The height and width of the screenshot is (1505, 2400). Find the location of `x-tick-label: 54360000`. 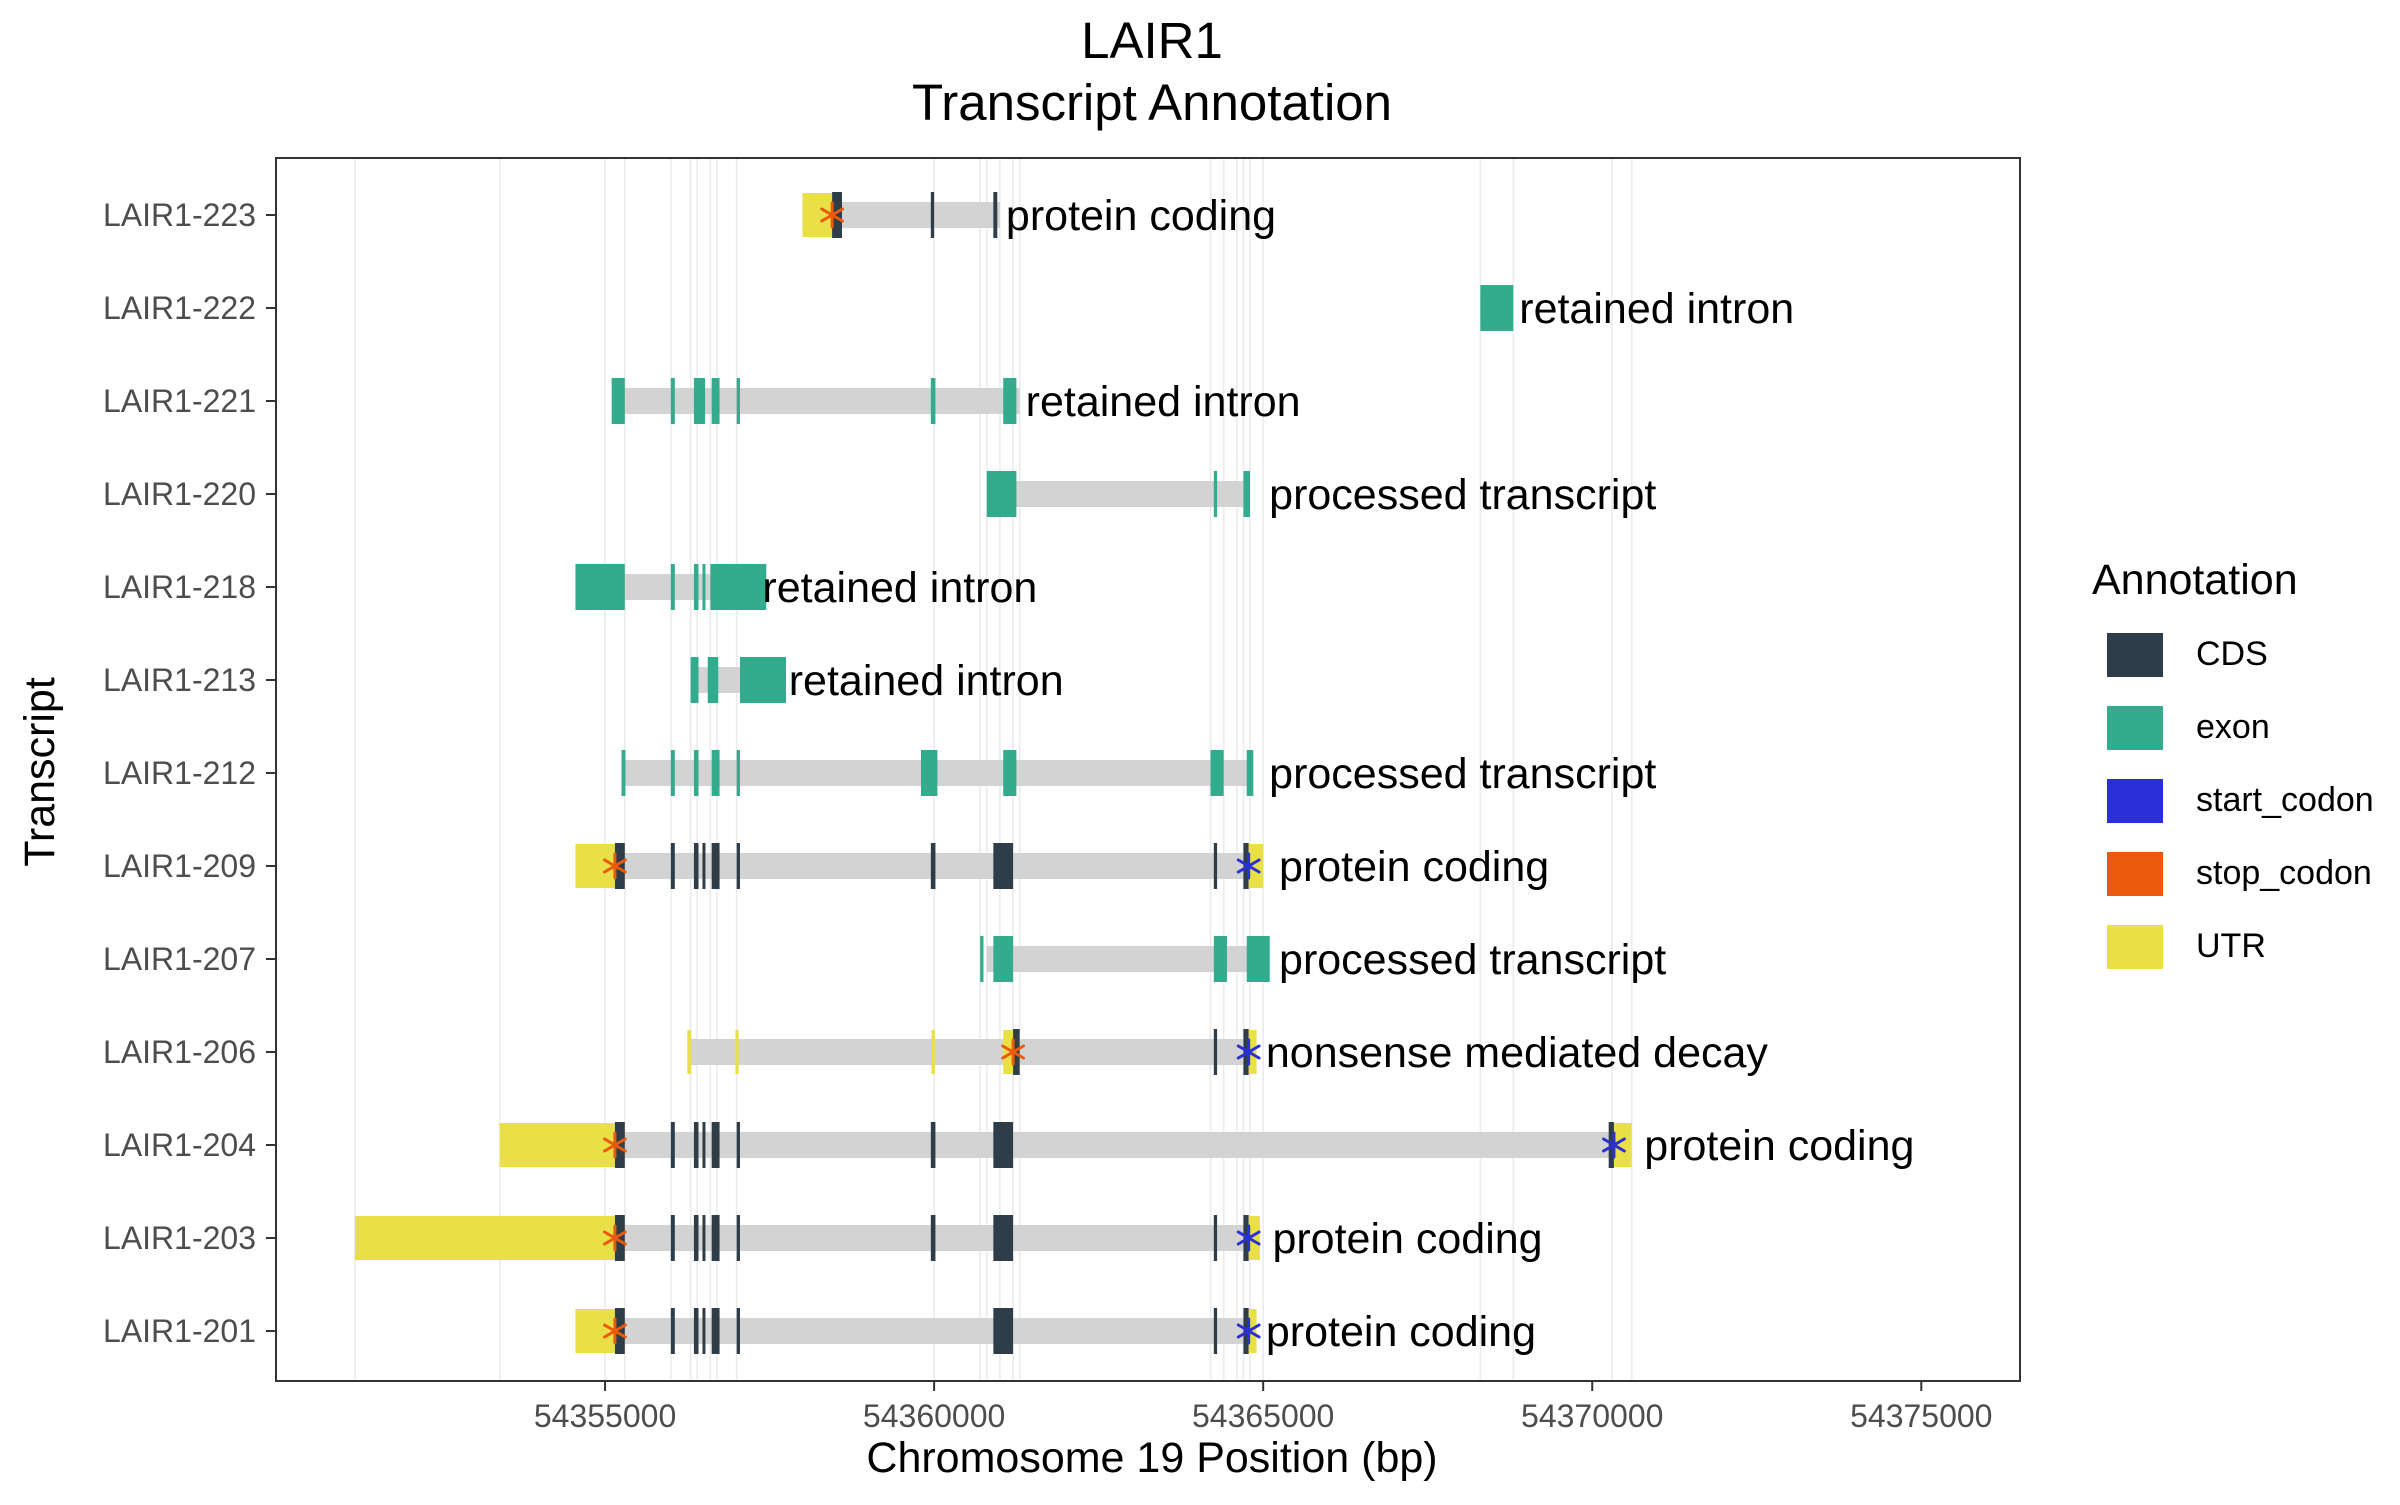

x-tick-label: 54360000 is located at coordinates (934, 1416).